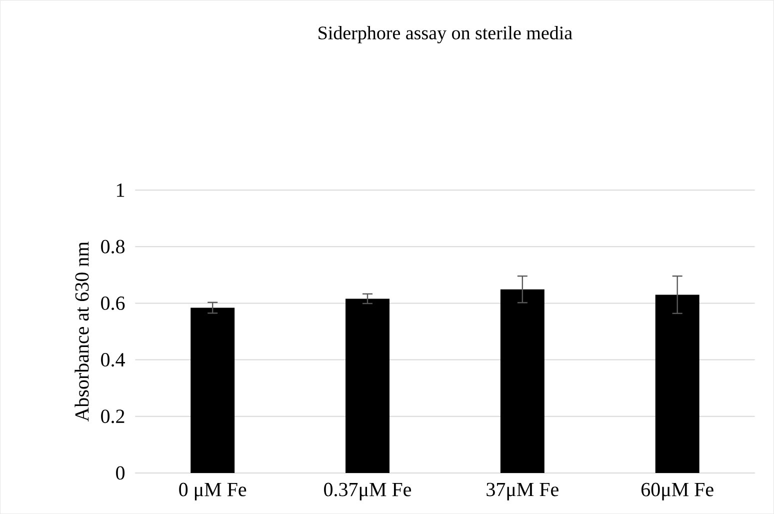 The height and width of the screenshot is (514, 774). Describe the element at coordinates (677, 491) in the screenshot. I see `x-tick-label: 60μM Fe` at that location.